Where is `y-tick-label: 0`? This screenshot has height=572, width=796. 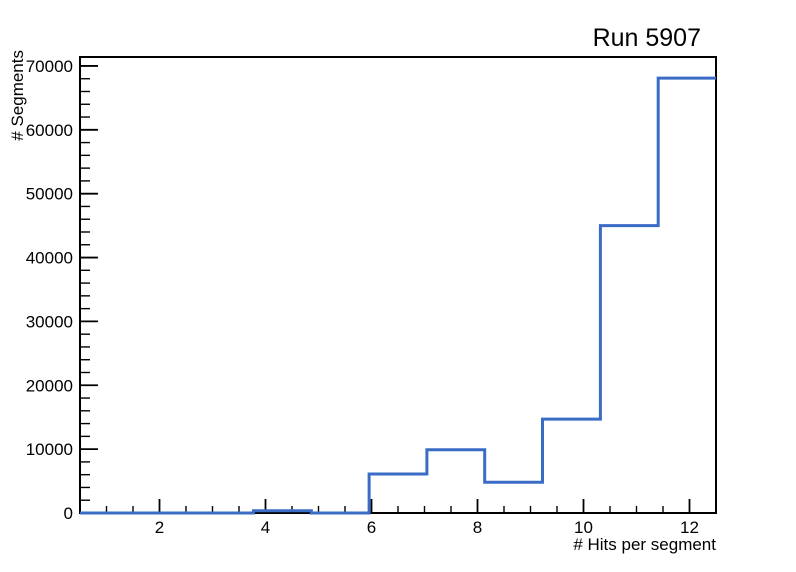 y-tick-label: 0 is located at coordinates (68, 513).